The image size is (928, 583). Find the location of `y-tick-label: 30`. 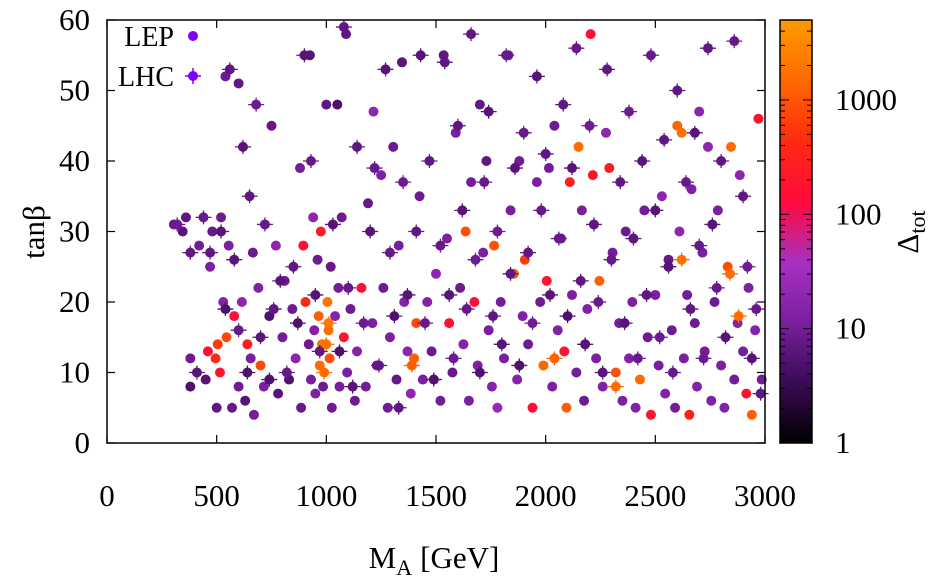

y-tick-label: 30 is located at coordinates (74, 231).